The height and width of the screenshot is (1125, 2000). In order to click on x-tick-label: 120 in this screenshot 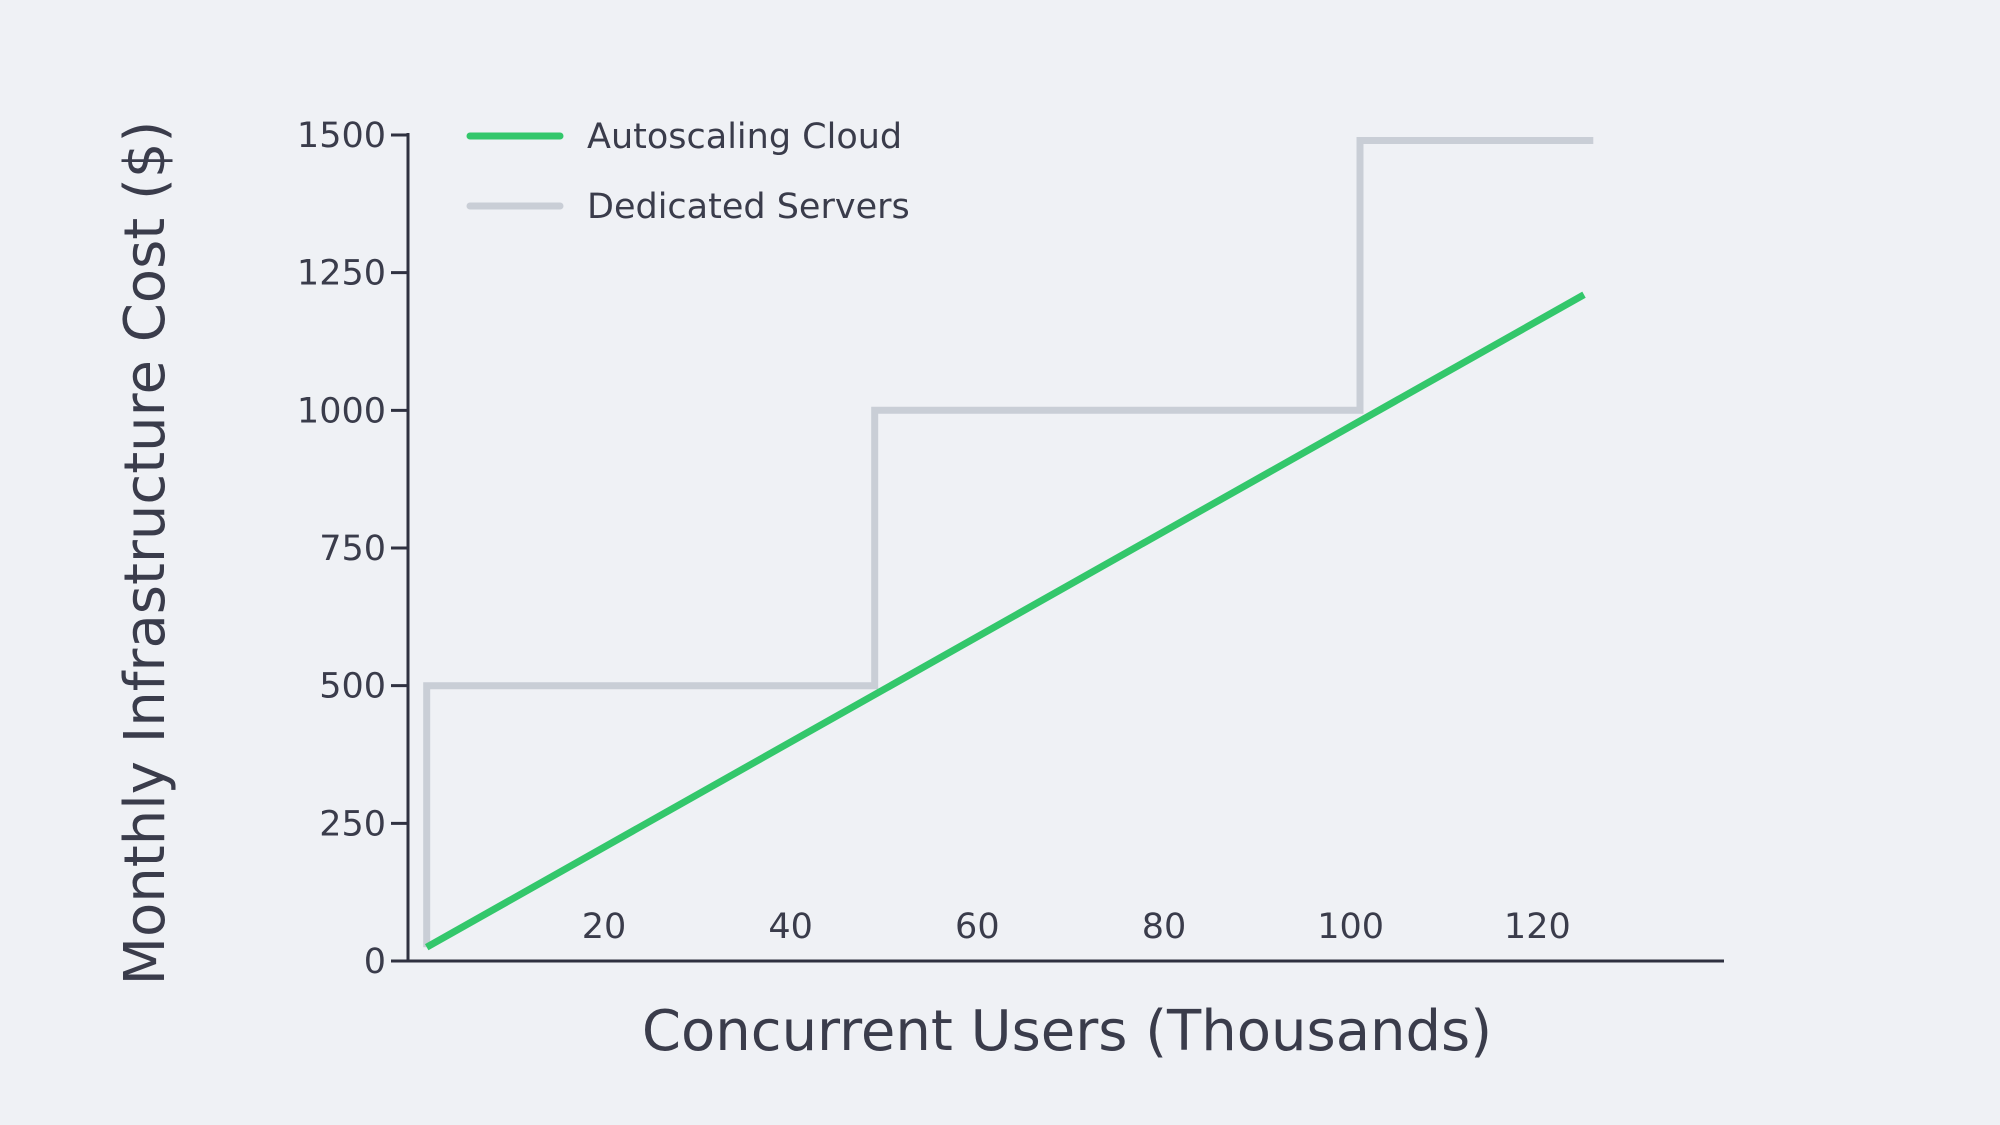, I will do `click(1537, 927)`.